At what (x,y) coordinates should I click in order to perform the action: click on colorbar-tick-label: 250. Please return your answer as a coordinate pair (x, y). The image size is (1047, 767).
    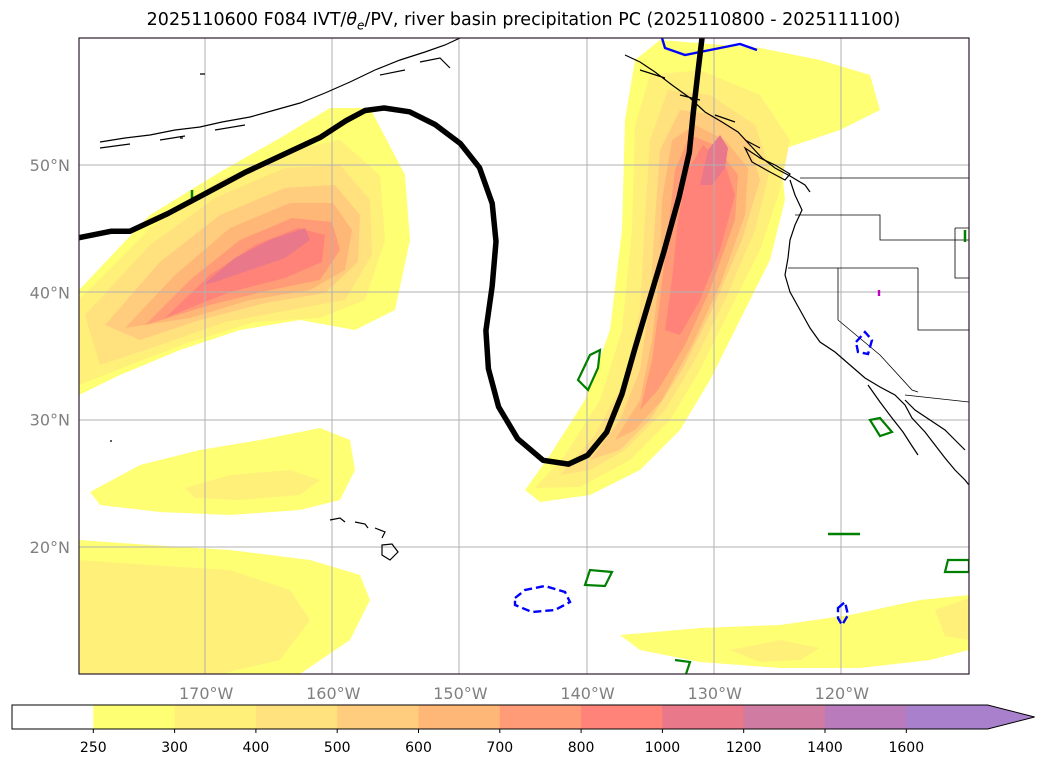
    Looking at the image, I should click on (93, 748).